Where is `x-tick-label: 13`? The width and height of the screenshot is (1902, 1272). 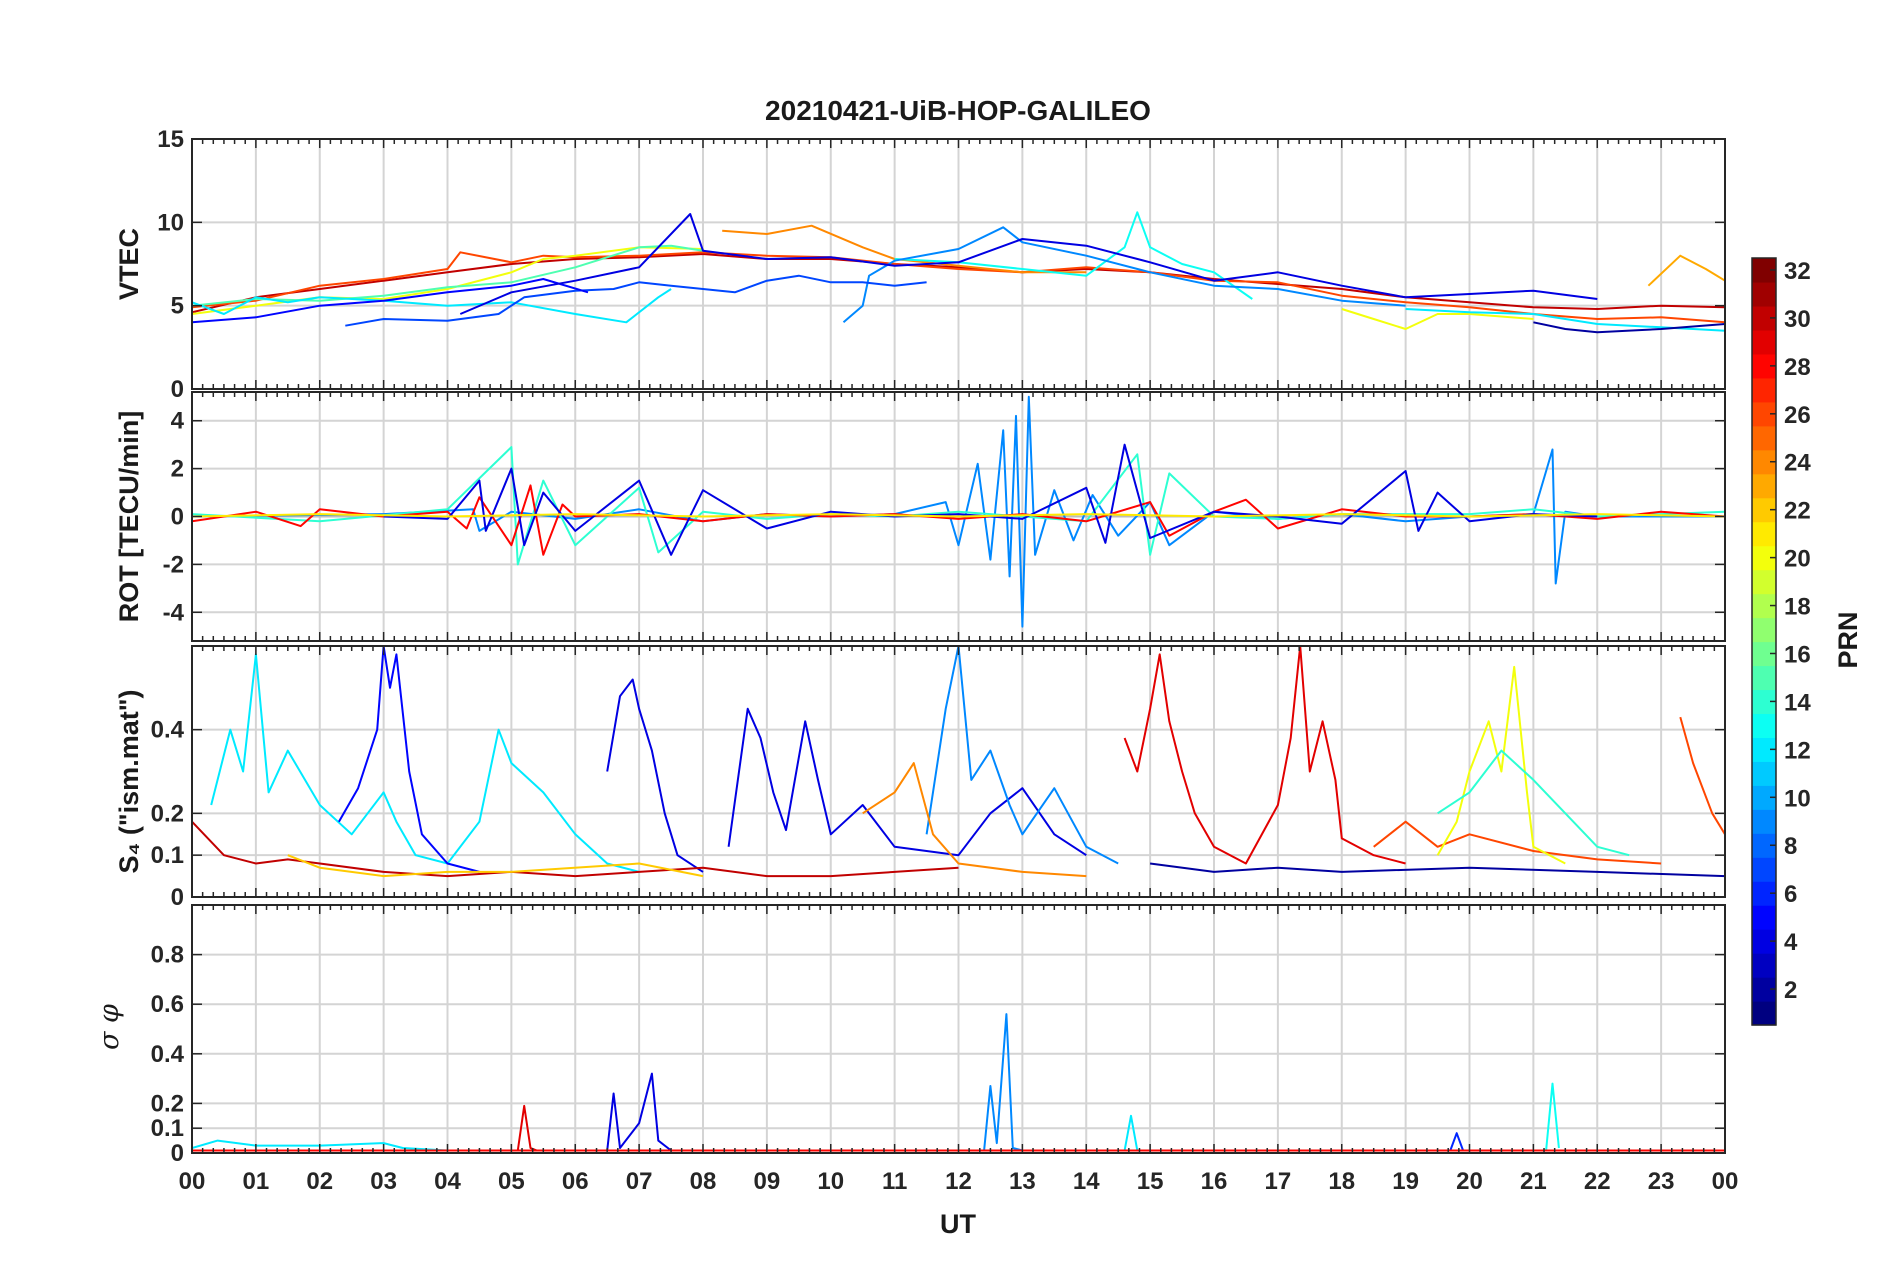 x-tick-label: 13 is located at coordinates (1022, 1181).